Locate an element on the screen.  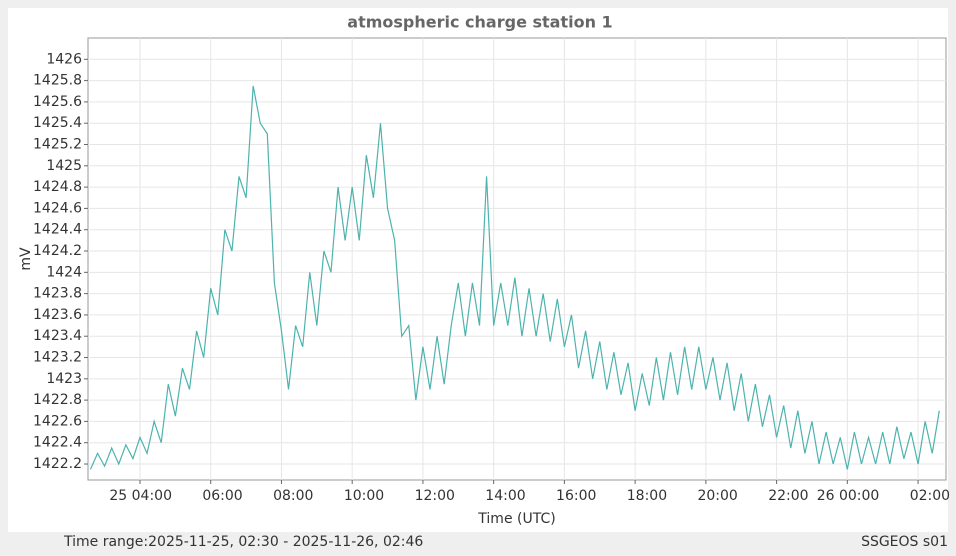
x-tick-label: 06:00 is located at coordinates (222, 496).